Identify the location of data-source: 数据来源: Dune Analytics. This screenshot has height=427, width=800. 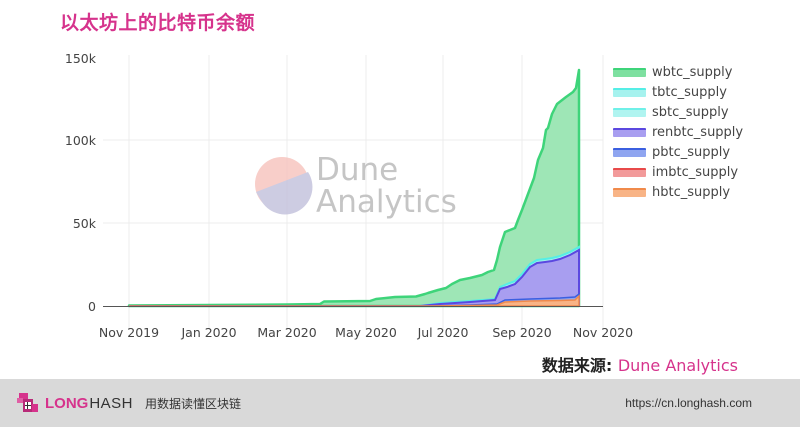
(640, 364).